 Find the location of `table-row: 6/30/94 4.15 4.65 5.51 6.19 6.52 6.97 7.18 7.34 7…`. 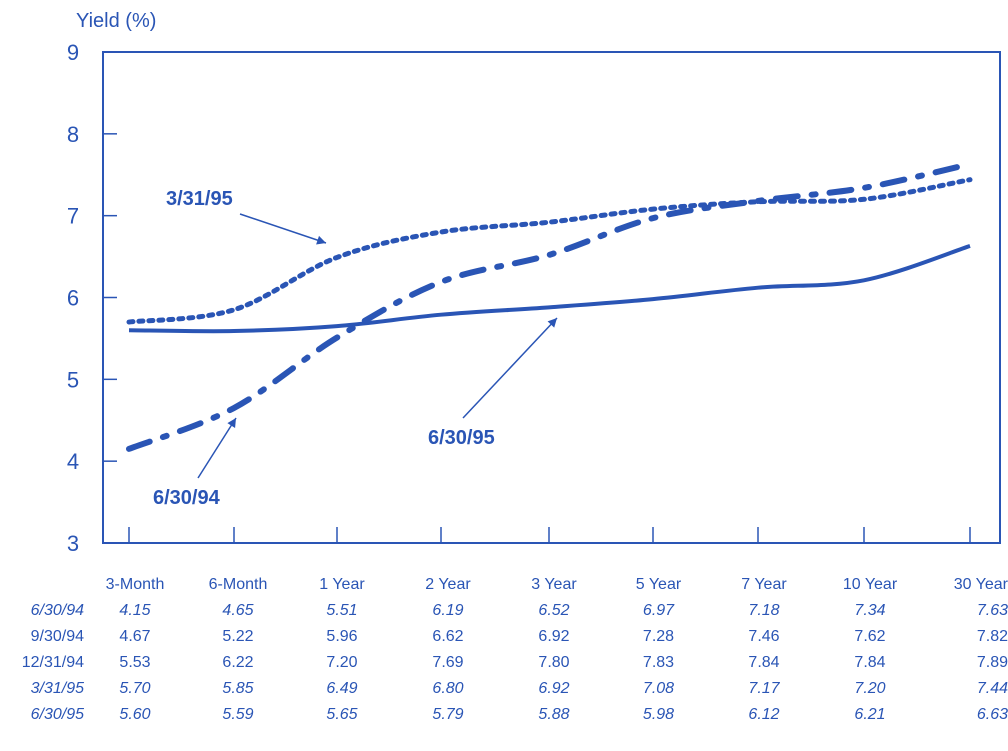

table-row: 6/30/94 4.15 4.65 5.51 6.19 6.52 6.97 7.18 7.34 7… is located at coordinates (504, 611).